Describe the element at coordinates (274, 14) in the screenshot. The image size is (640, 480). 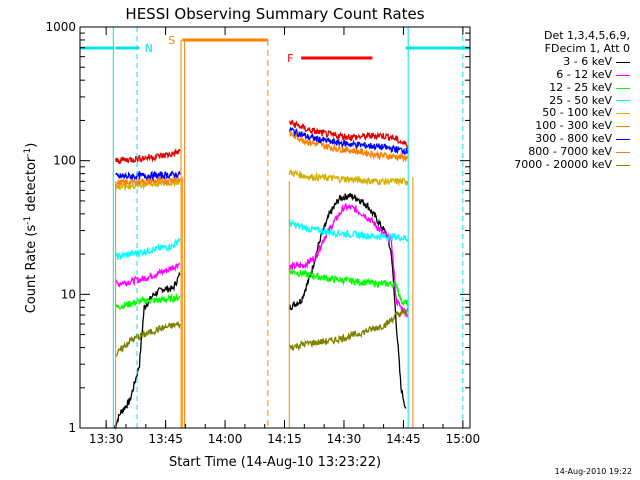
I see `chart-title: HESSI Observing Summary Count Rates` at that location.